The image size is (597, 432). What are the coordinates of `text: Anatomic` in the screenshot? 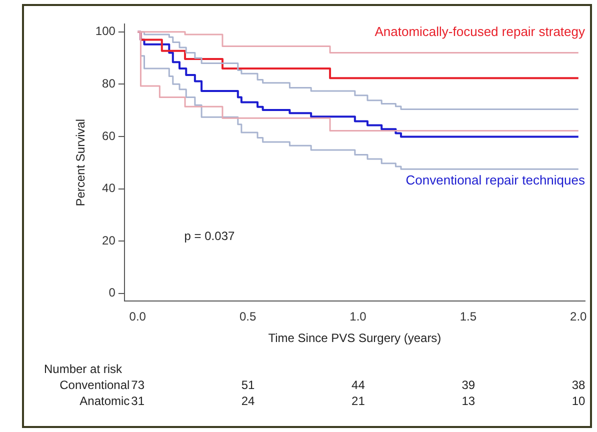 It's located at (105, 401).